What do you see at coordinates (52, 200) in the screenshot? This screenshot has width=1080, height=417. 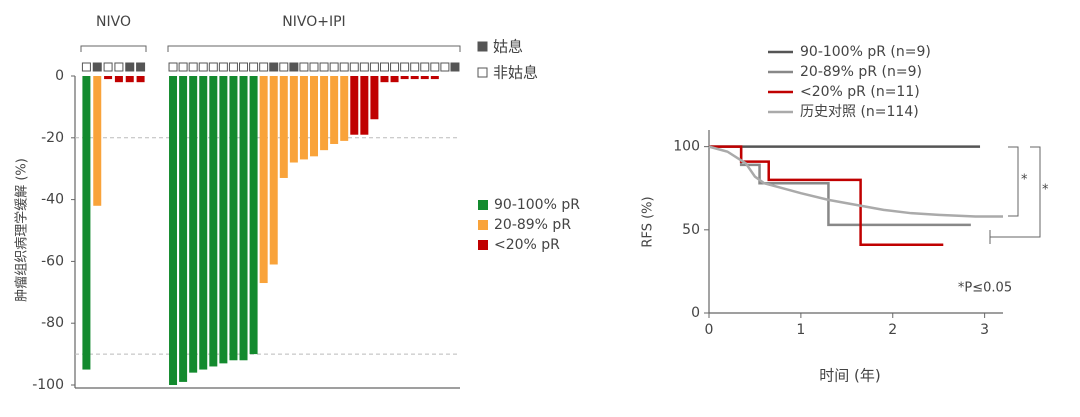 I see `y-tick-label: -40` at bounding box center [52, 200].